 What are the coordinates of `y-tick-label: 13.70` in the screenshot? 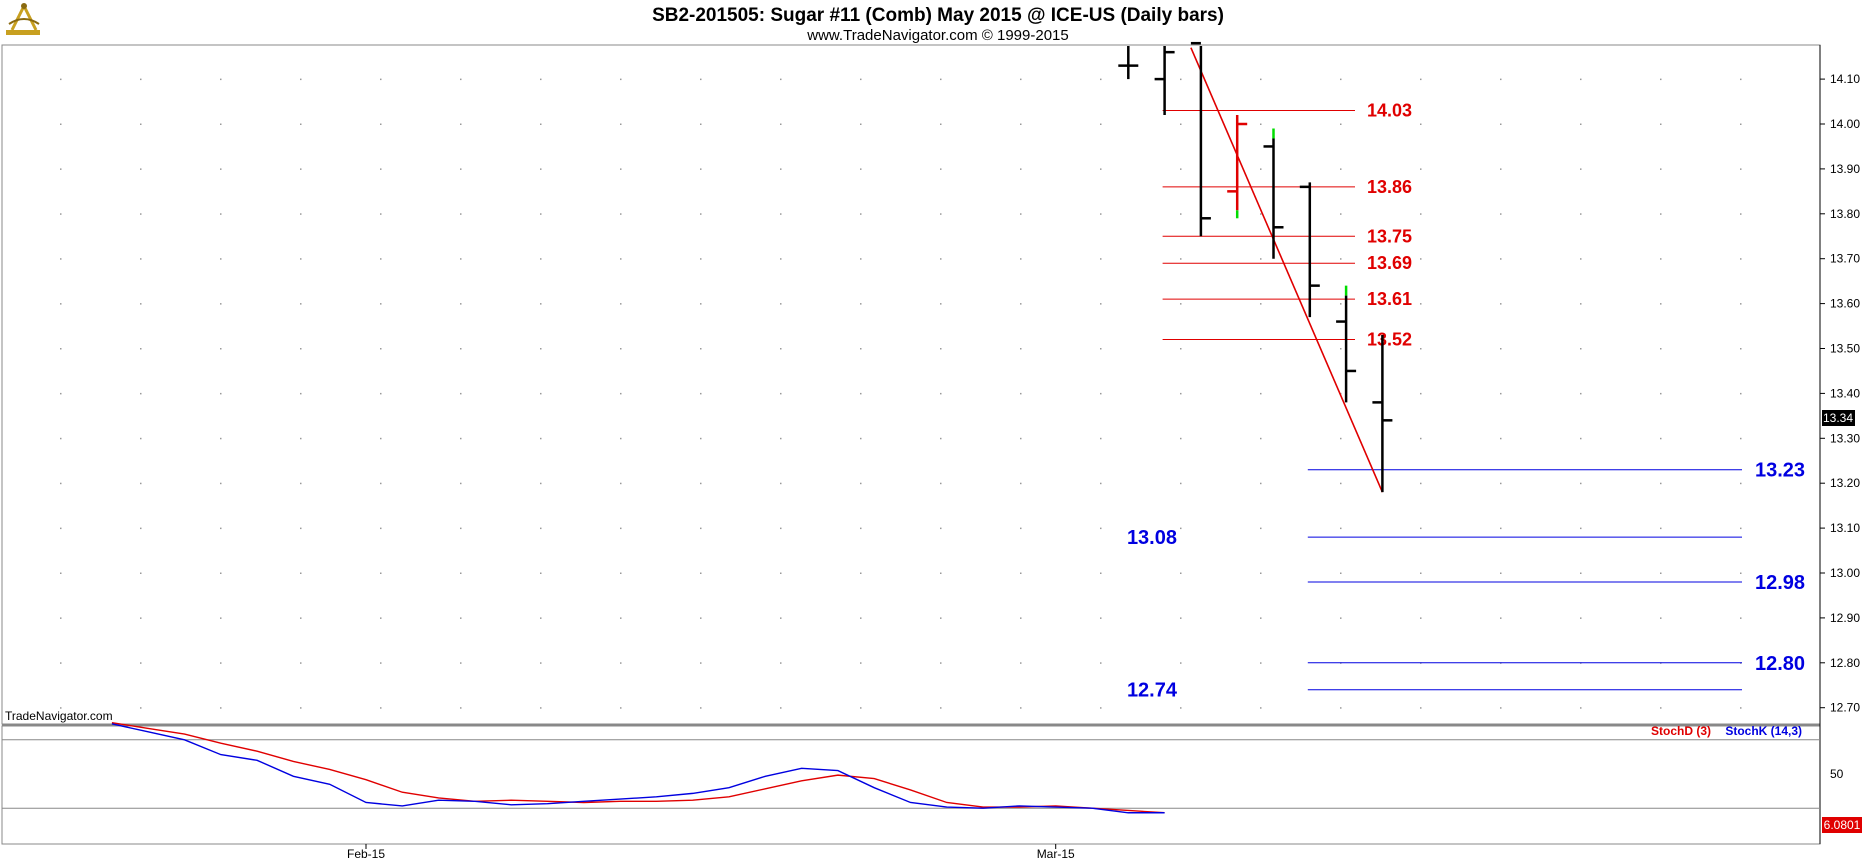 It's located at (1845, 259).